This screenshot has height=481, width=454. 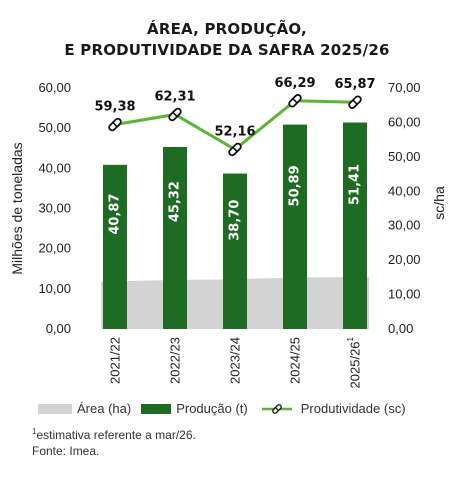 I want to click on productivity-label: 62,31, so click(x=174, y=96).